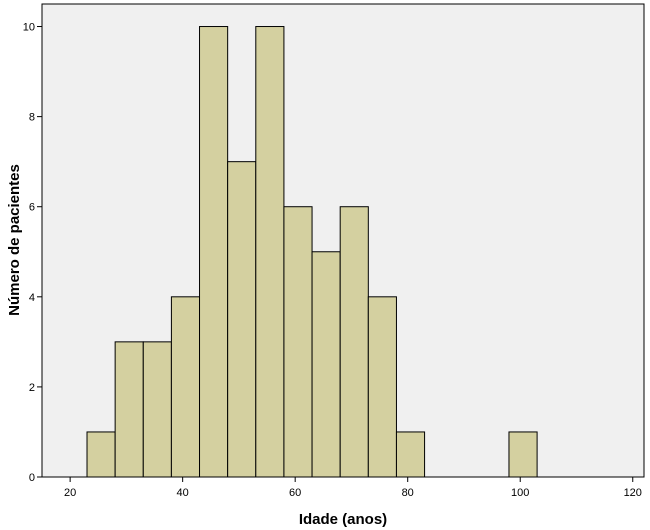  Describe the element at coordinates (633, 493) in the screenshot. I see `x-tick-label: 120` at that location.